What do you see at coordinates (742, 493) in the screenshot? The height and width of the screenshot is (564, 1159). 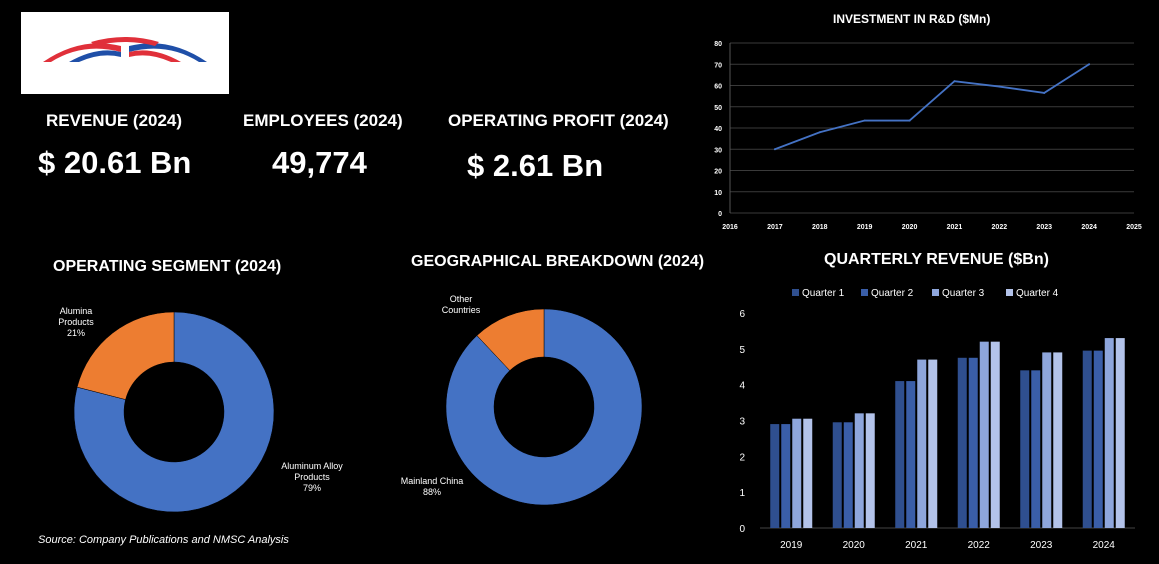 I see `quarterly-y-tick-label: 1` at bounding box center [742, 493].